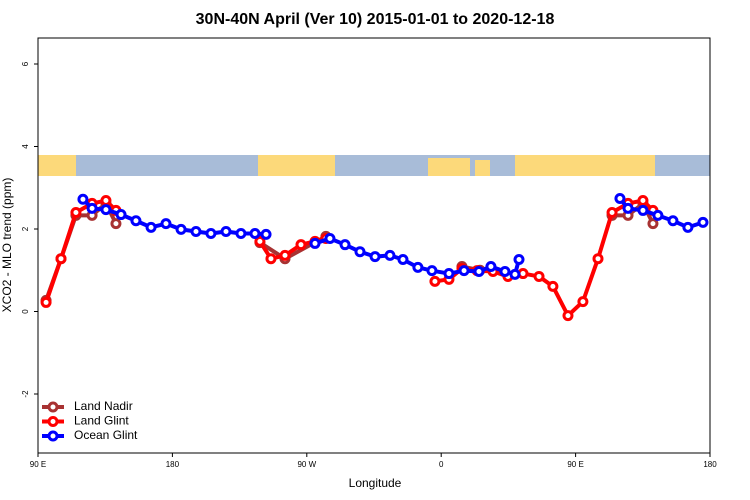 This screenshot has width=750, height=500. Describe the element at coordinates (25, 146) in the screenshot. I see `y-tick-label: 4` at that location.